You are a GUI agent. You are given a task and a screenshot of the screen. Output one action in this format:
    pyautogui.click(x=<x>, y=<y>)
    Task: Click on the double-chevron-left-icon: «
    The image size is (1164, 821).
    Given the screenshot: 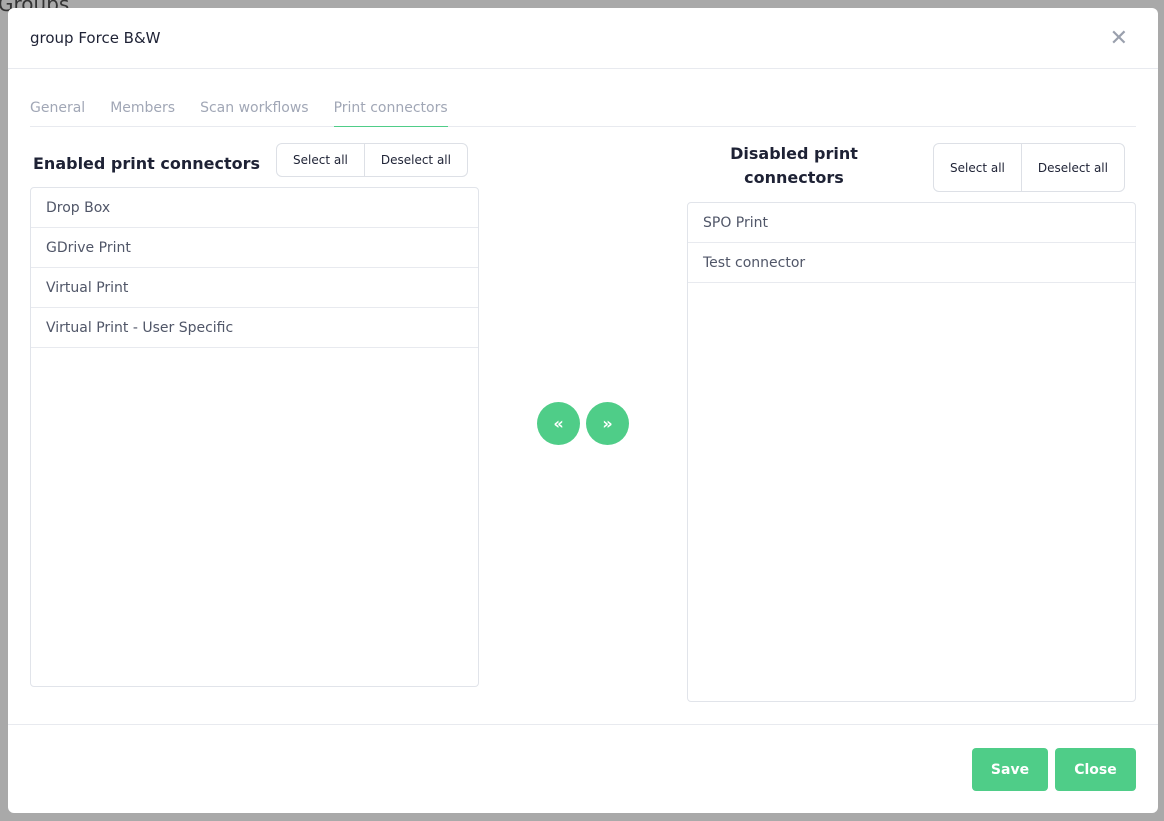 What is the action you would take?
    pyautogui.click(x=558, y=423)
    